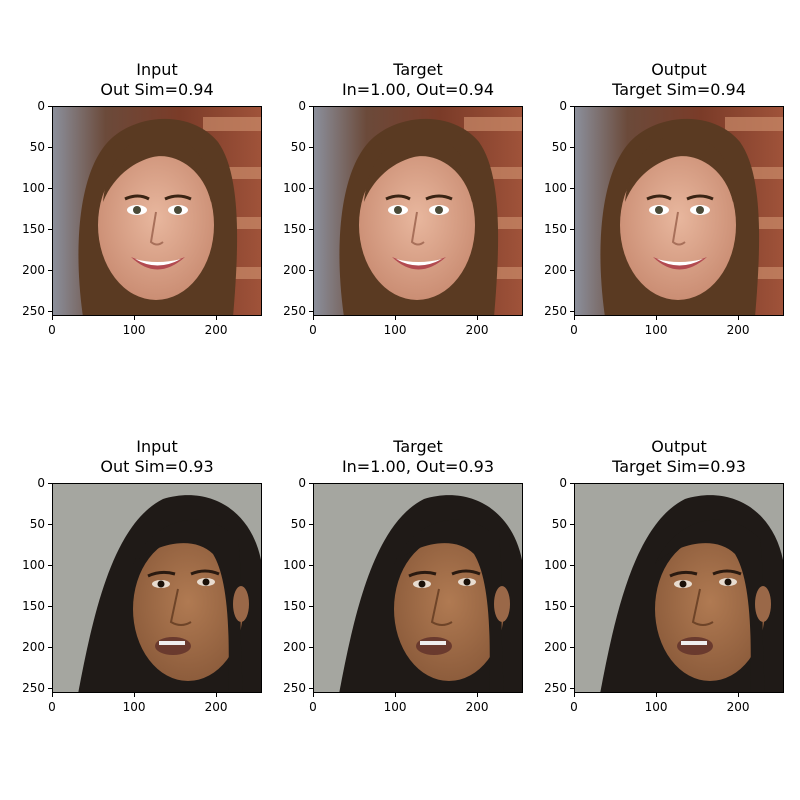 Image resolution: width=800 pixels, height=800 pixels. What do you see at coordinates (157, 89) in the screenshot?
I see `panel-title-line2: Out Sim=0.94` at bounding box center [157, 89].